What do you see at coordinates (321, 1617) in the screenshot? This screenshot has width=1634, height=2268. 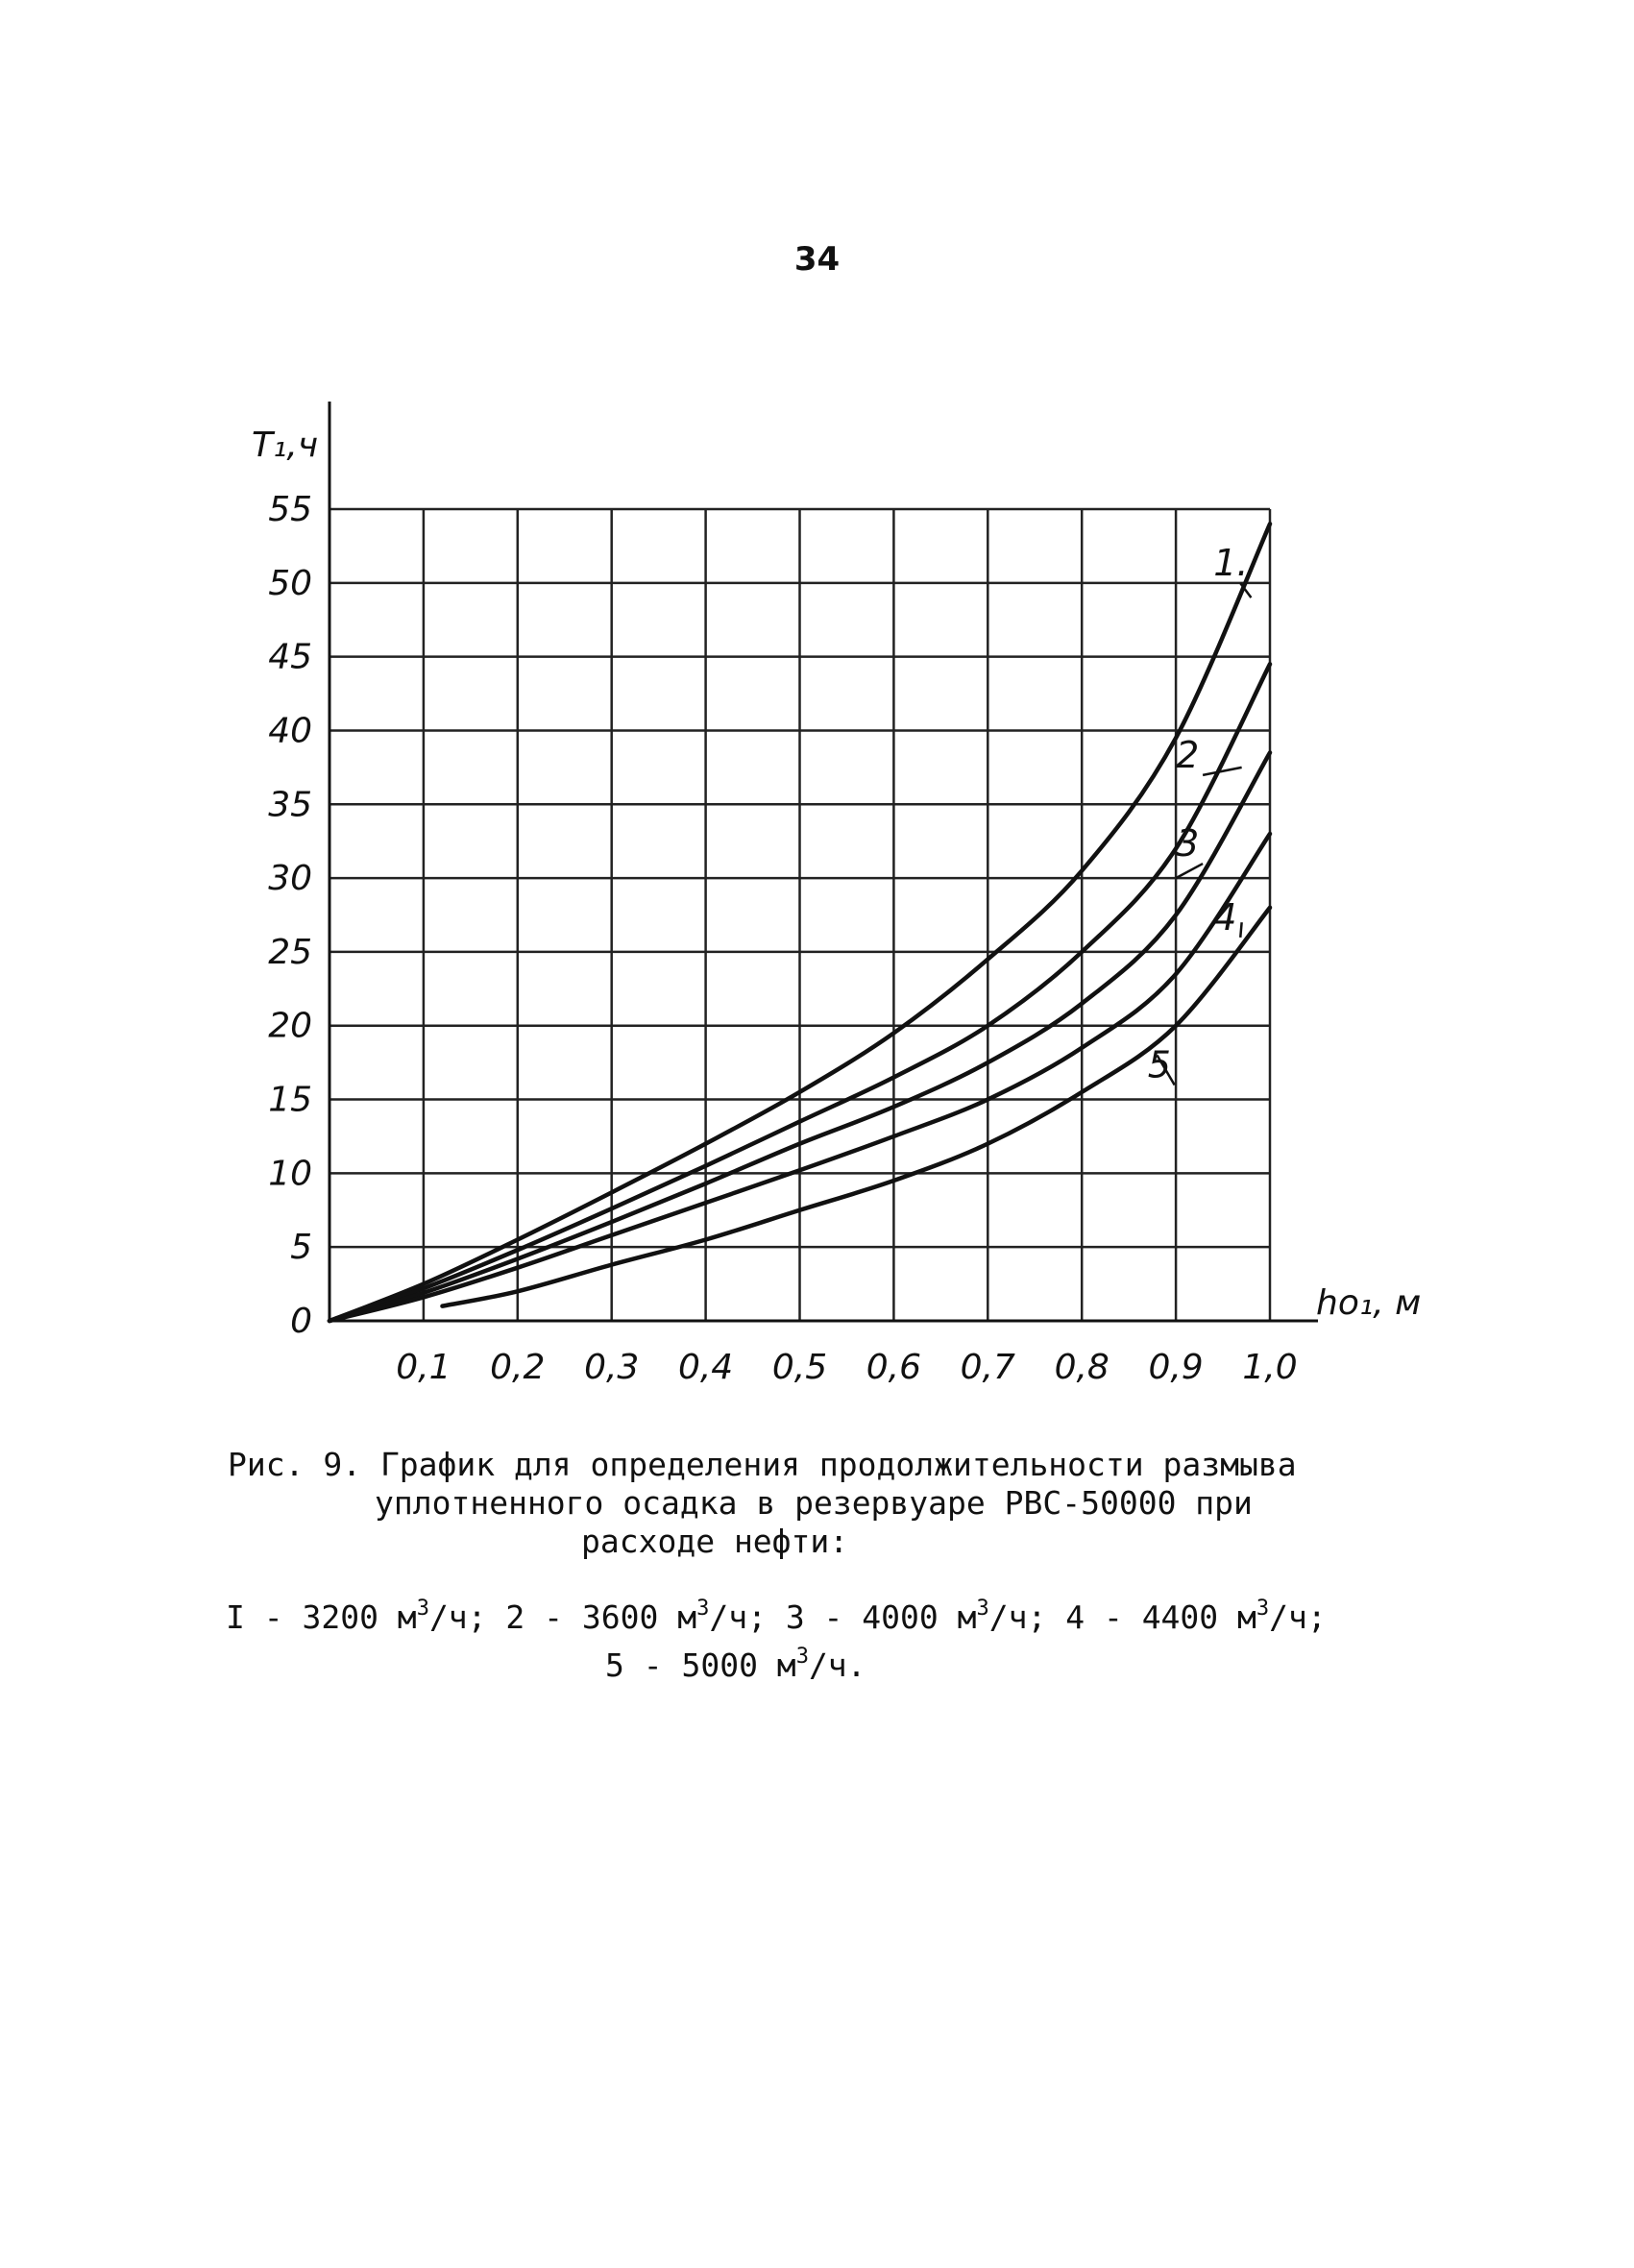 I see `flow-rate-1: I - 3200 м` at bounding box center [321, 1617].